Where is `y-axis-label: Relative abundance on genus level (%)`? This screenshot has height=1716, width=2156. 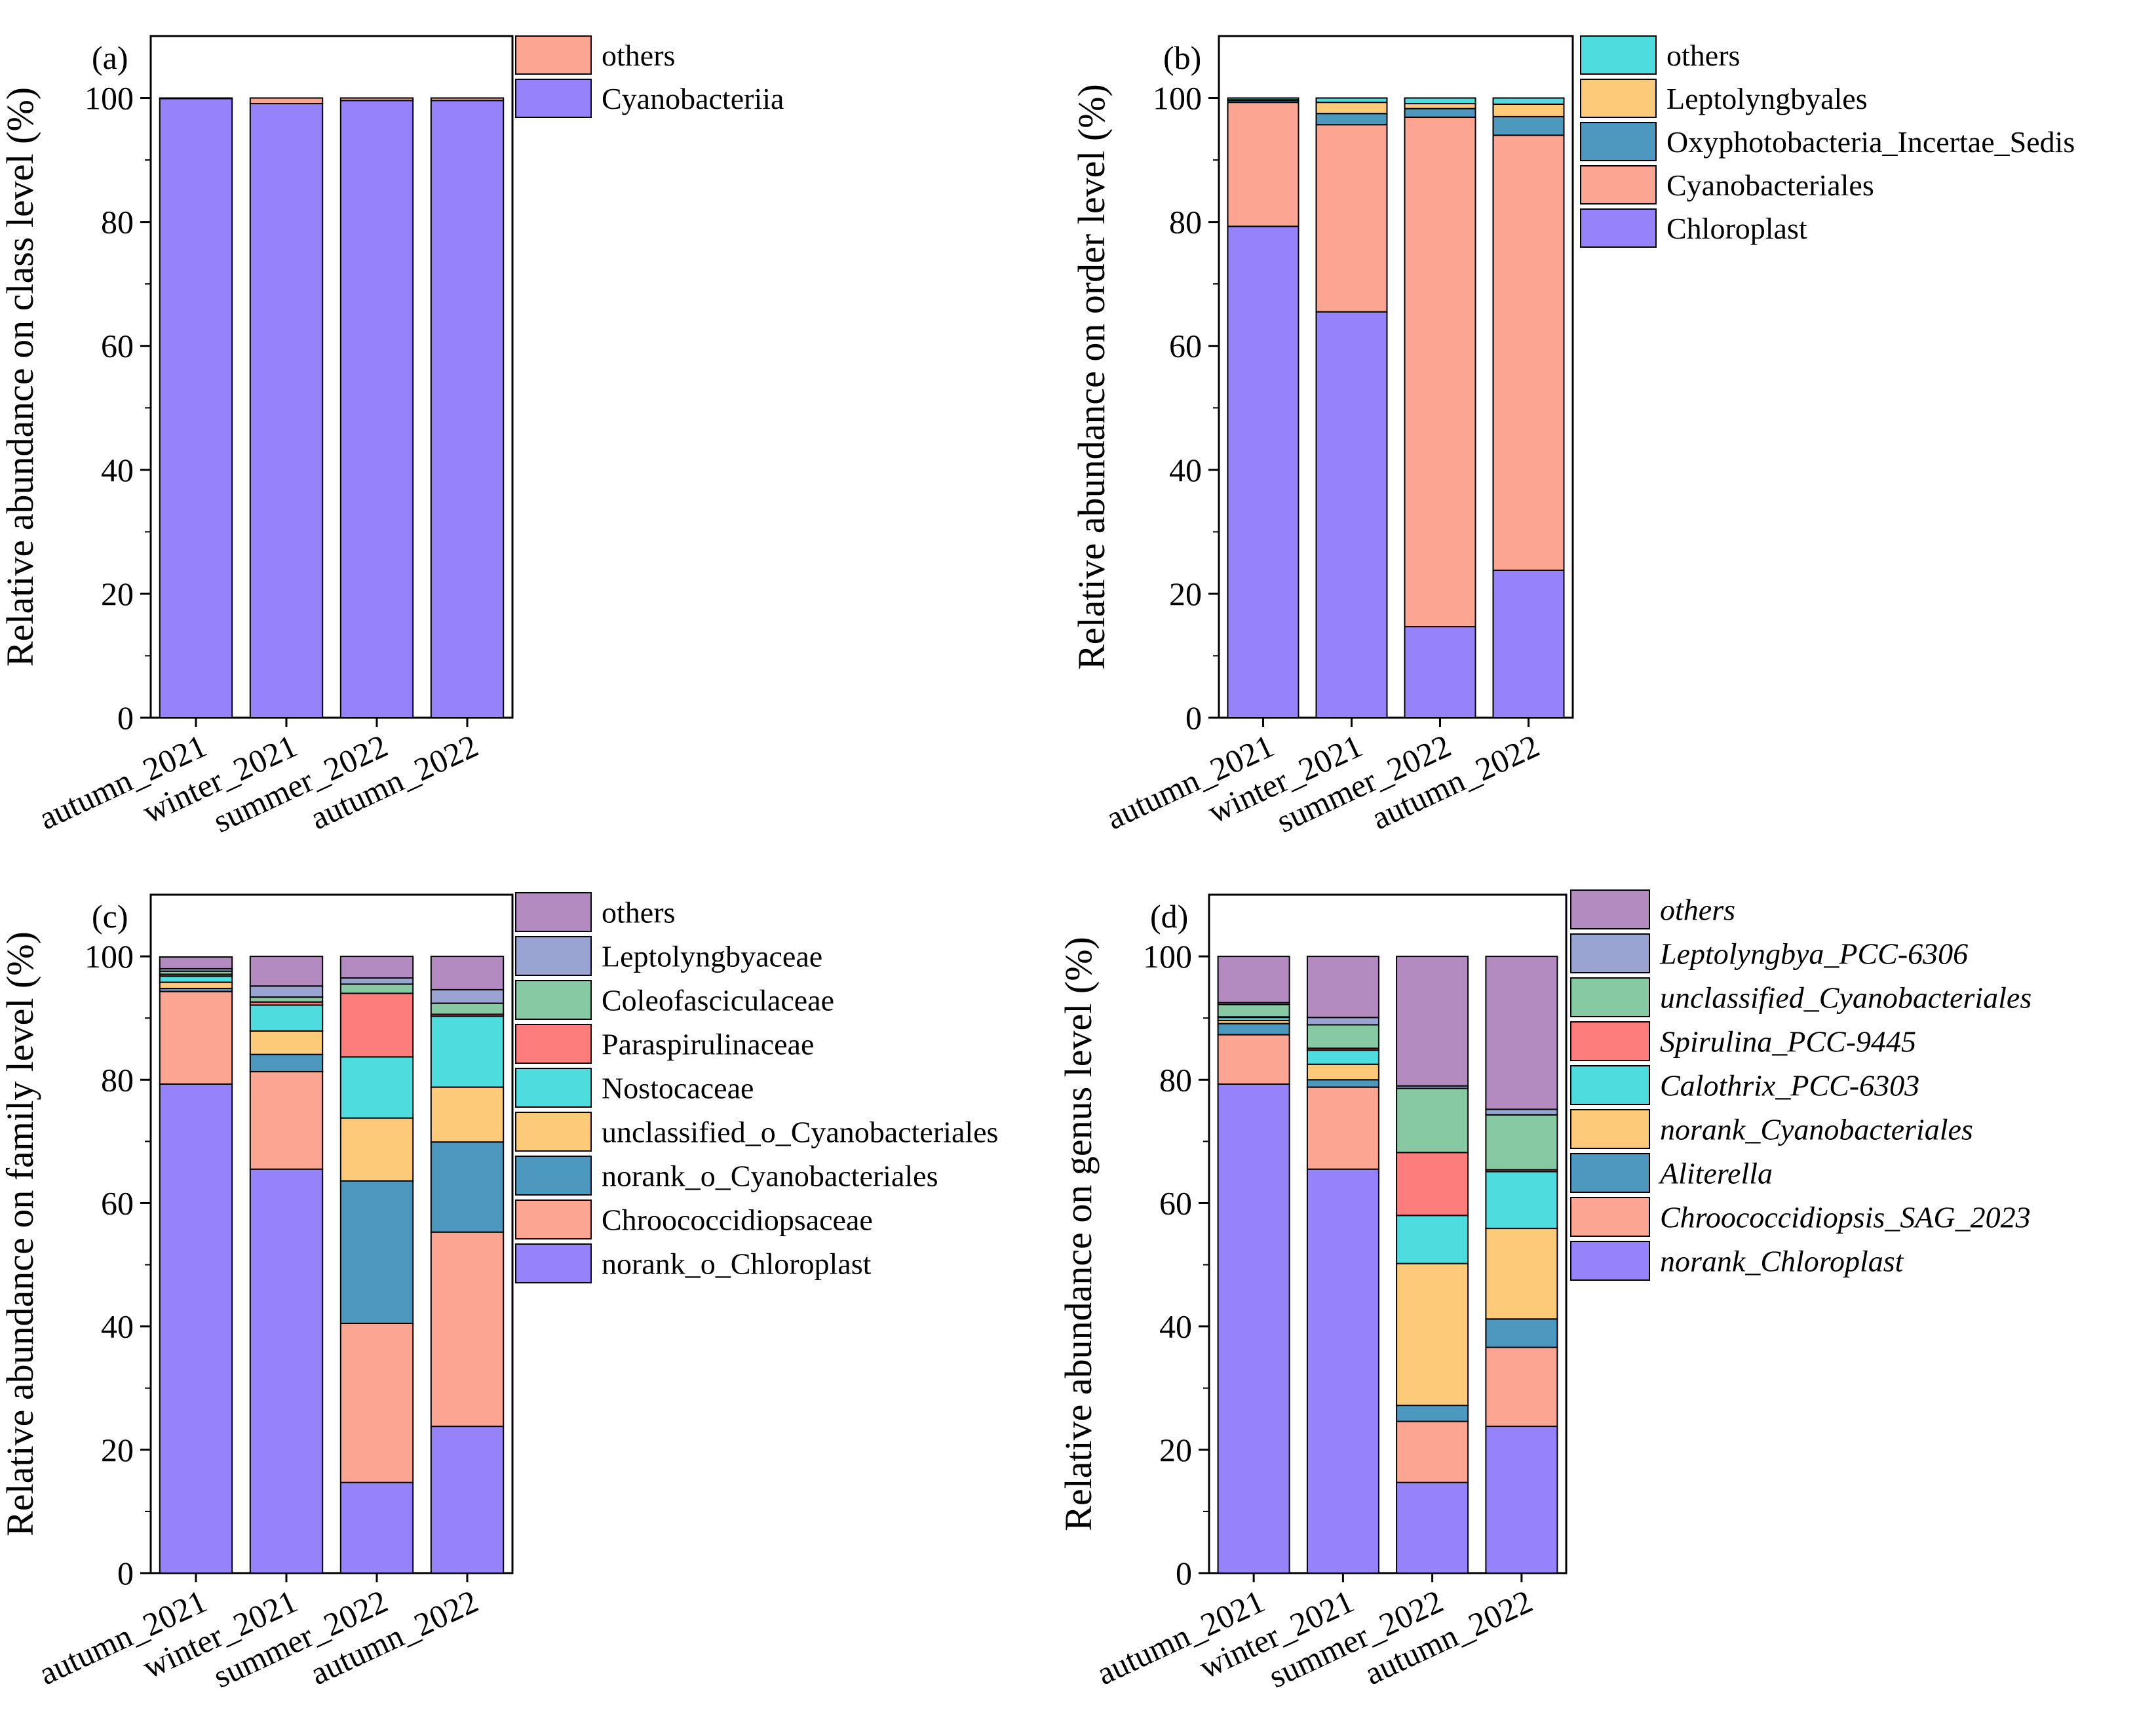
y-axis-label: Relative abundance on genus level (%) is located at coordinates (1078, 1234).